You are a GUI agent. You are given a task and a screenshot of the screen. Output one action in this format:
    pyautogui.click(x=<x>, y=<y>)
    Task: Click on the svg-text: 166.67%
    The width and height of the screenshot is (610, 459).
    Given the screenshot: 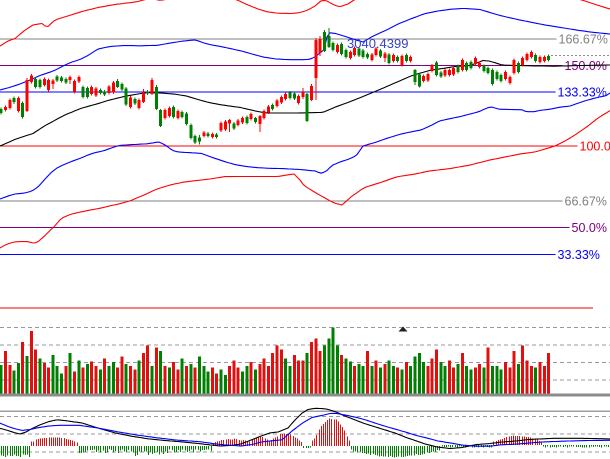 What is the action you would take?
    pyautogui.click(x=583, y=40)
    